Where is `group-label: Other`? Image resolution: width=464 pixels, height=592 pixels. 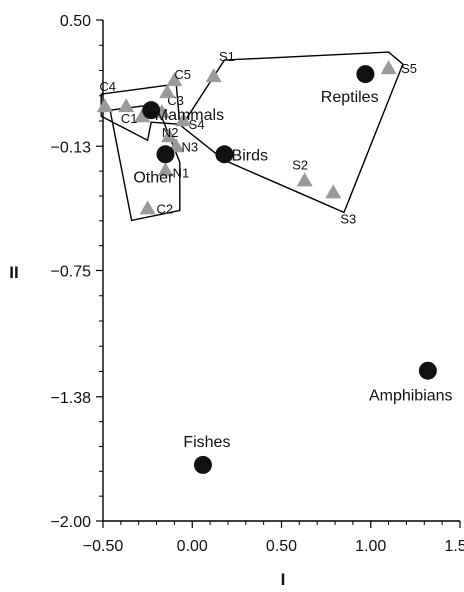
group-label: Other is located at coordinates (153, 177).